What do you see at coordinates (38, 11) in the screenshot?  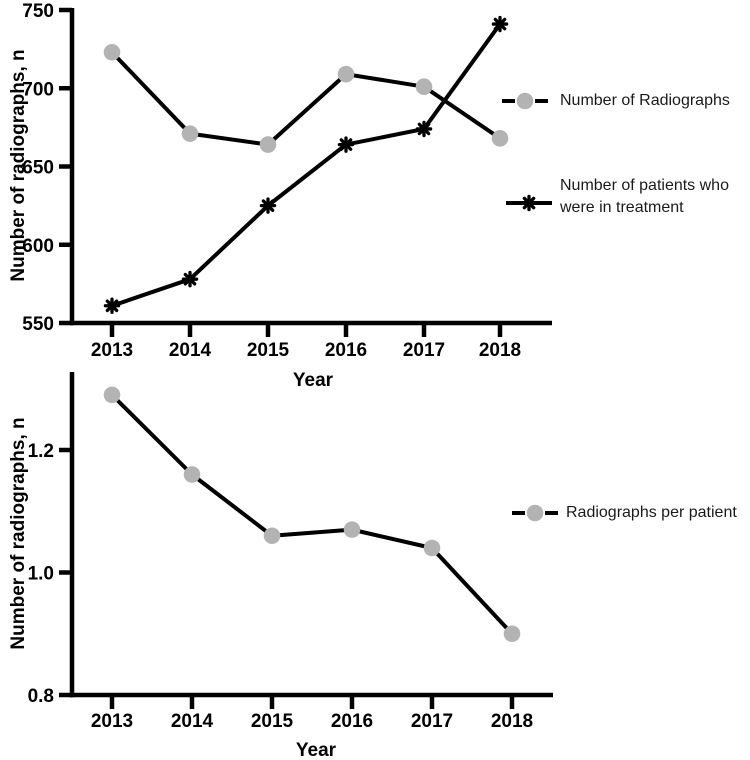 I see `y-tick-label: 750` at bounding box center [38, 11].